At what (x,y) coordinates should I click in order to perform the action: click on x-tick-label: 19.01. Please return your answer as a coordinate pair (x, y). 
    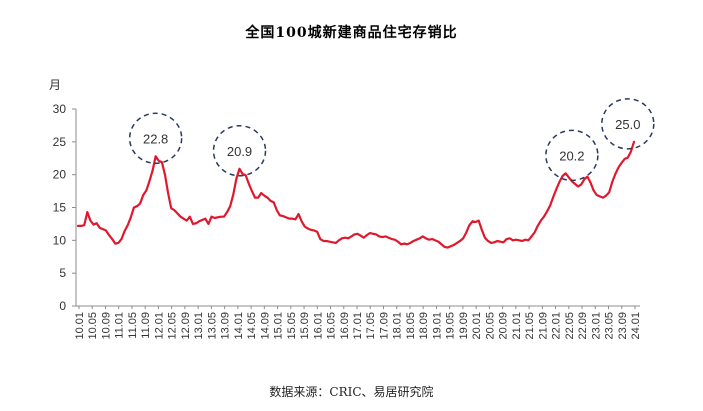
    Looking at the image, I should click on (437, 326).